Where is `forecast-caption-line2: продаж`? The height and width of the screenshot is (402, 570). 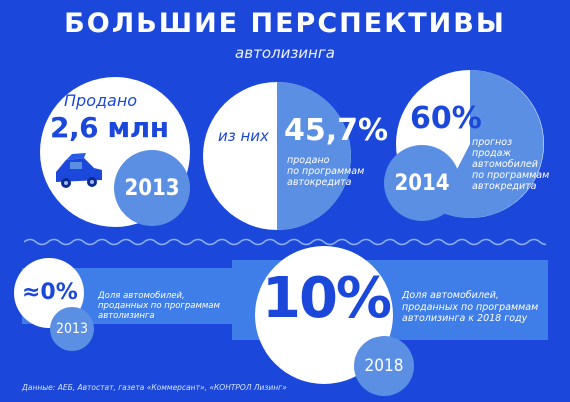 forecast-caption-line2: продаж is located at coordinates (492, 153).